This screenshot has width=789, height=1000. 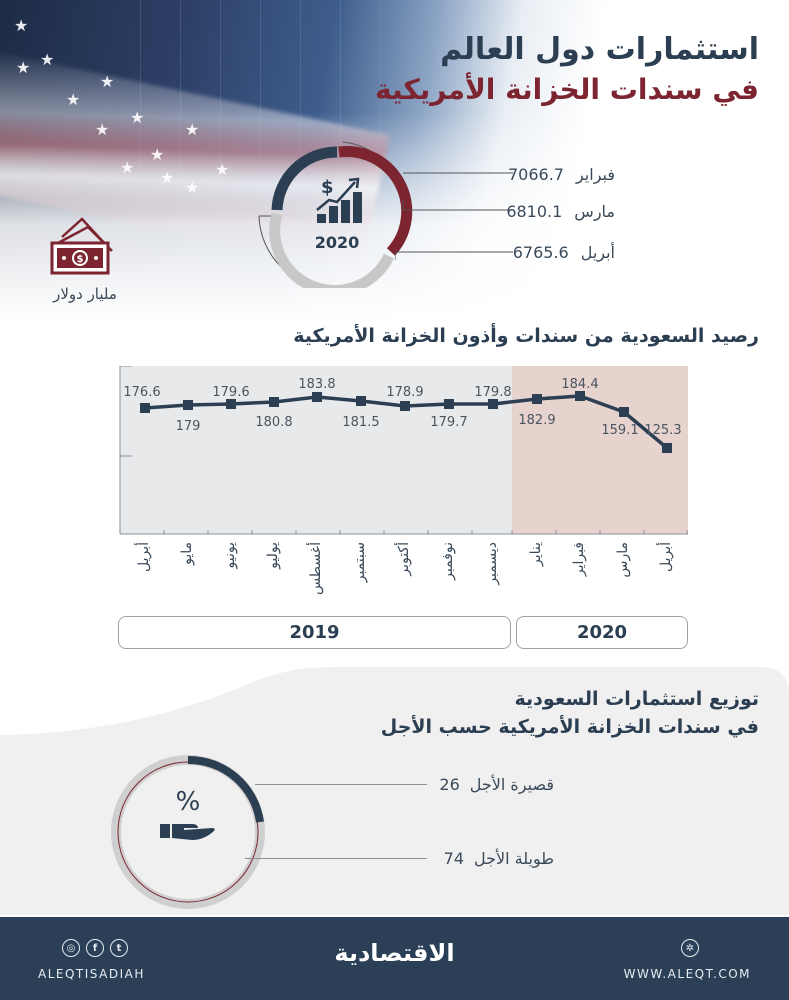 What do you see at coordinates (316, 569) in the screenshot?
I see `x-label: أغسطس` at bounding box center [316, 569].